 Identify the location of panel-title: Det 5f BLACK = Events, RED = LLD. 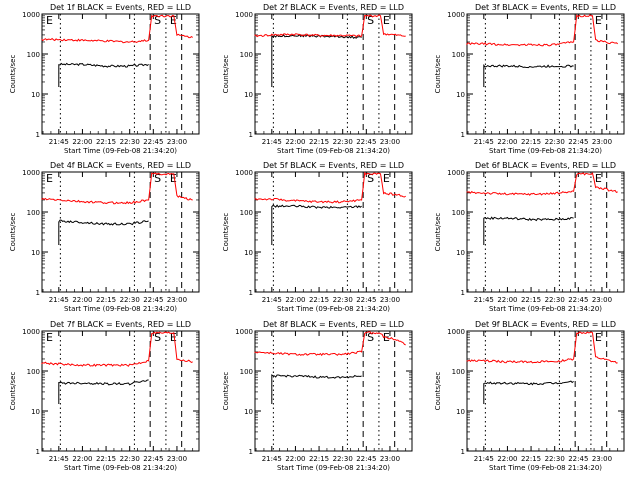
(333, 165).